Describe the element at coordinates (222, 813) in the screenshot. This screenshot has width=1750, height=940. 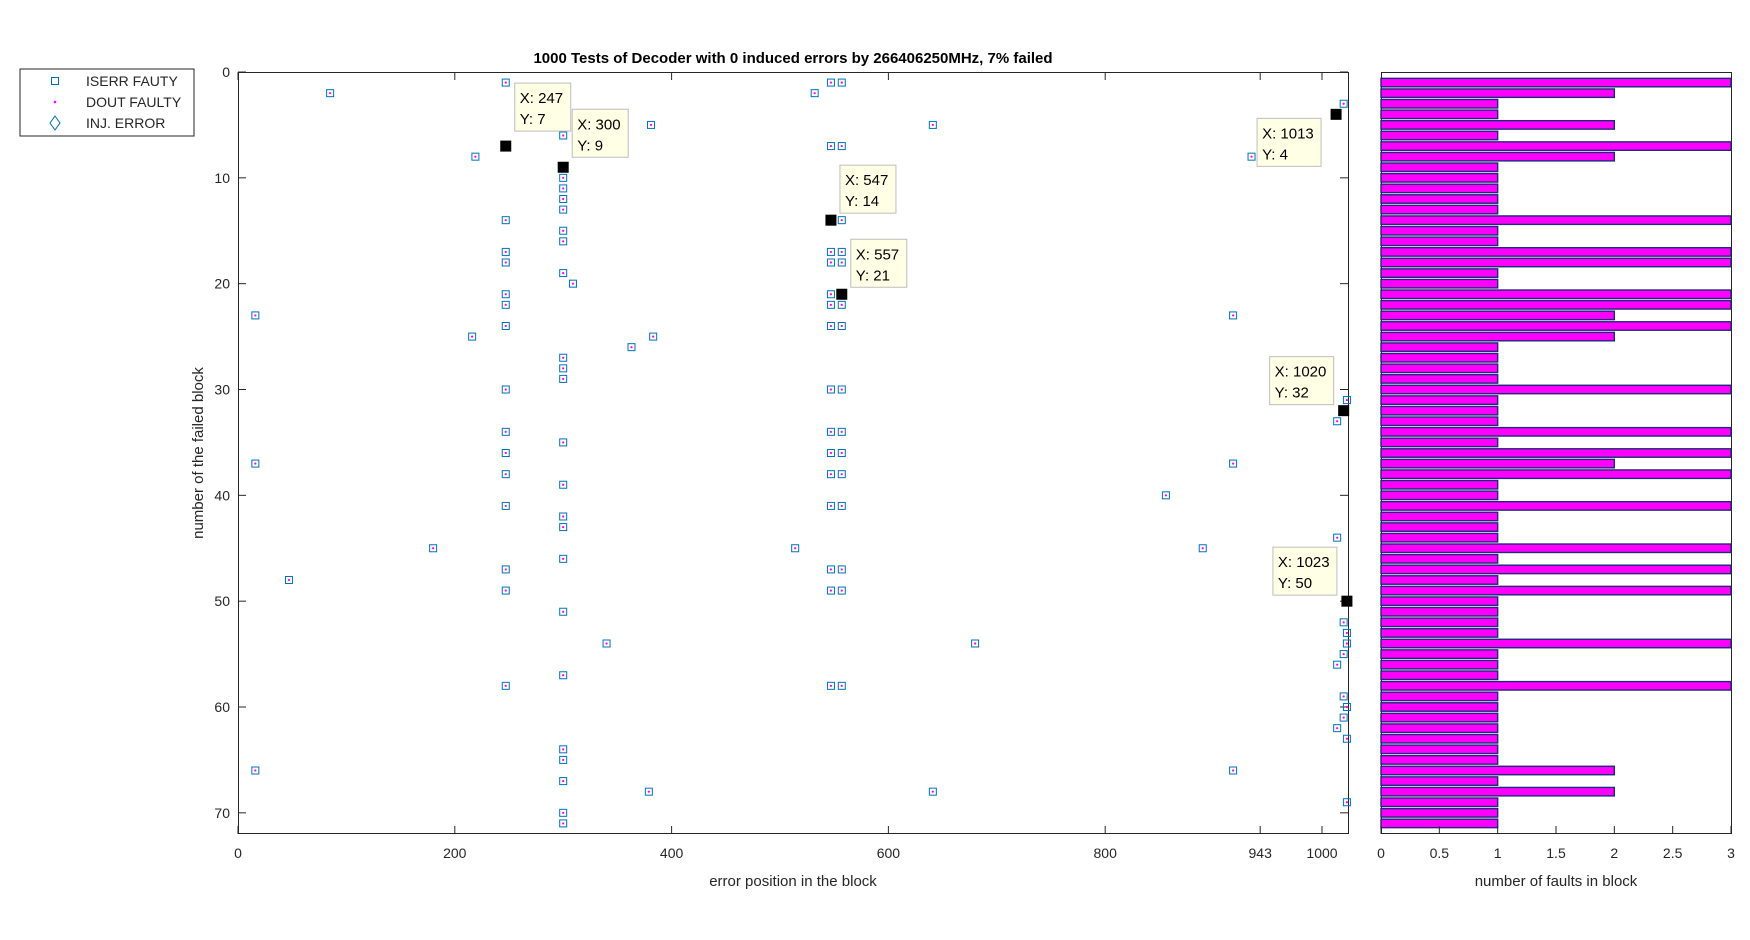
I see `y-tick-label: 70` at that location.